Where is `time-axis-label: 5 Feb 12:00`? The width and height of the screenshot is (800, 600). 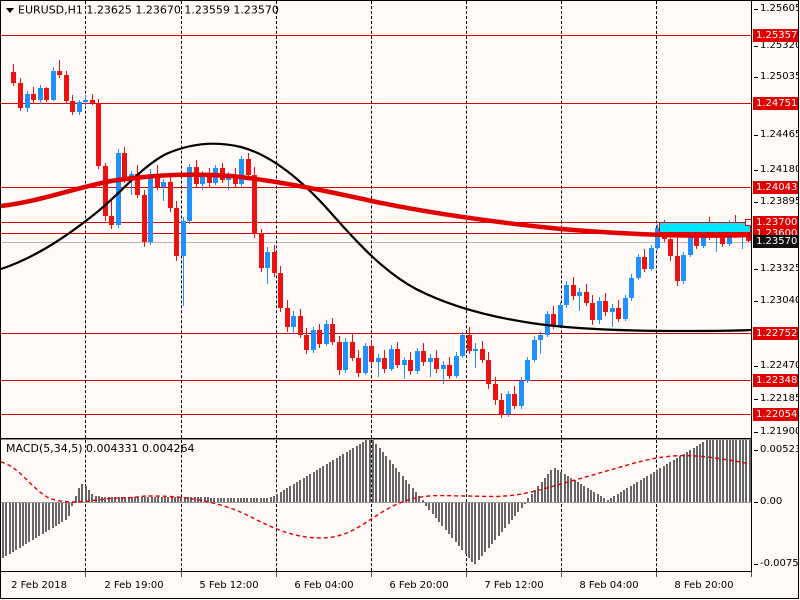 time-axis-label: 5 Feb 12:00 is located at coordinates (229, 585).